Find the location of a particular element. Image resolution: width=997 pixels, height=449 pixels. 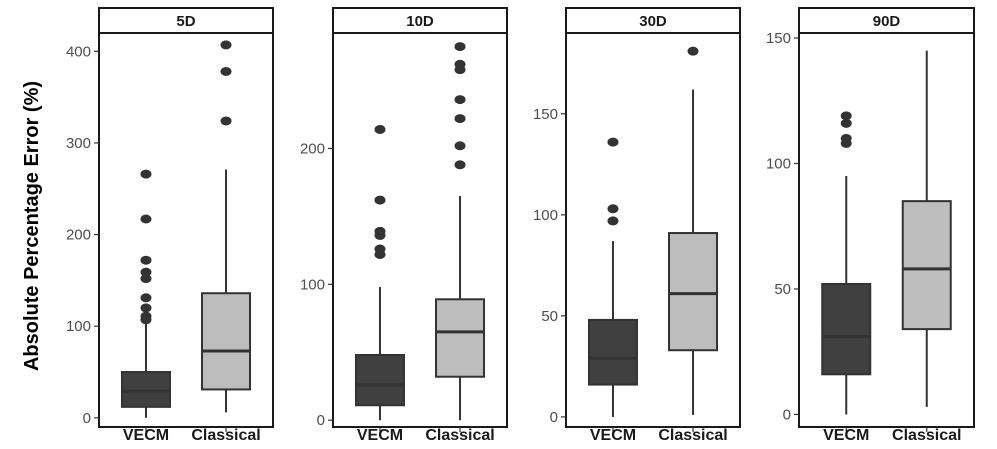

y-axis-title: Absolute Percentage Error (%) is located at coordinates (32, 226).